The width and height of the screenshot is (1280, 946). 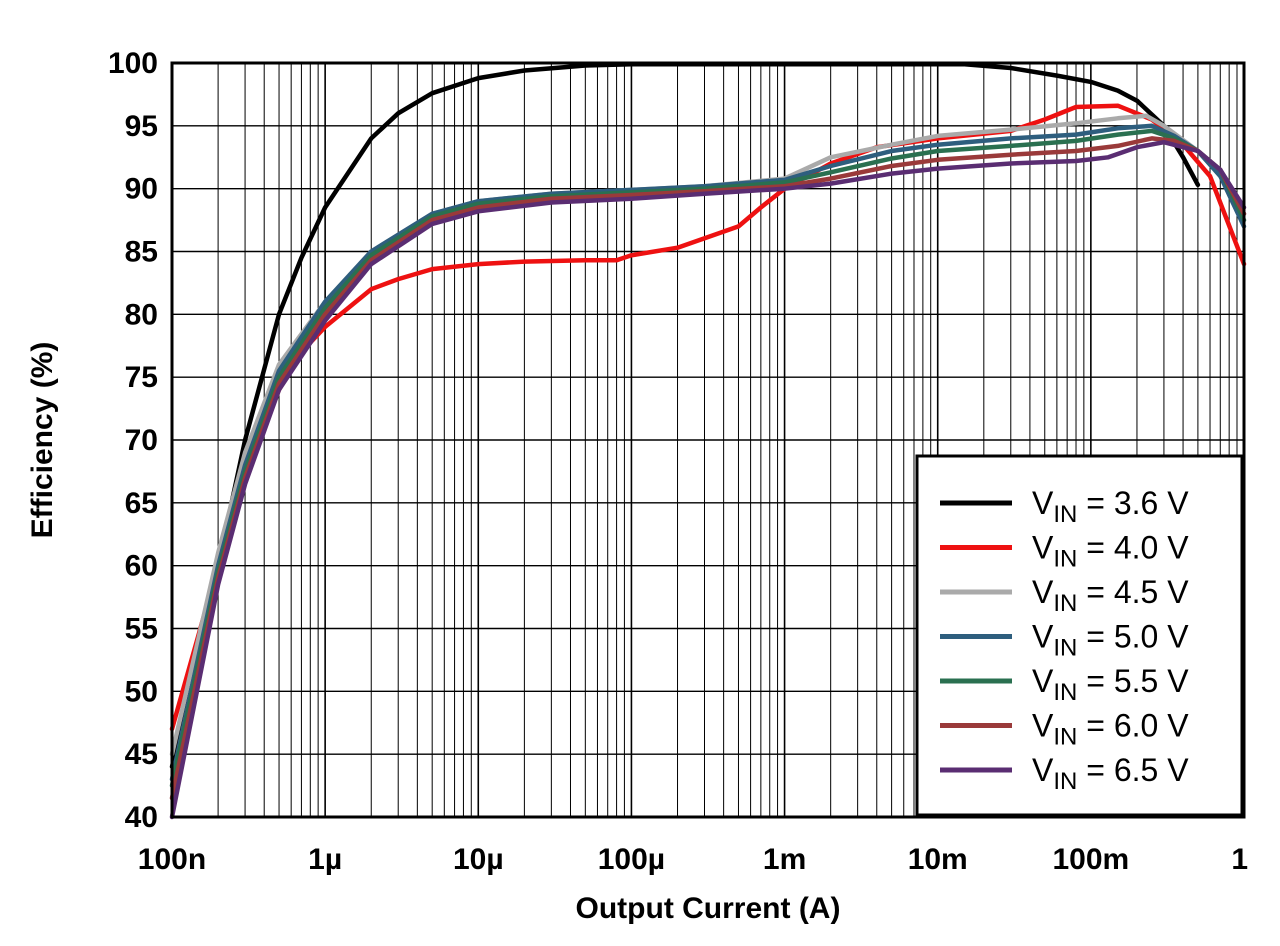 I want to click on x-tick-label: 1, so click(x=1239, y=859).